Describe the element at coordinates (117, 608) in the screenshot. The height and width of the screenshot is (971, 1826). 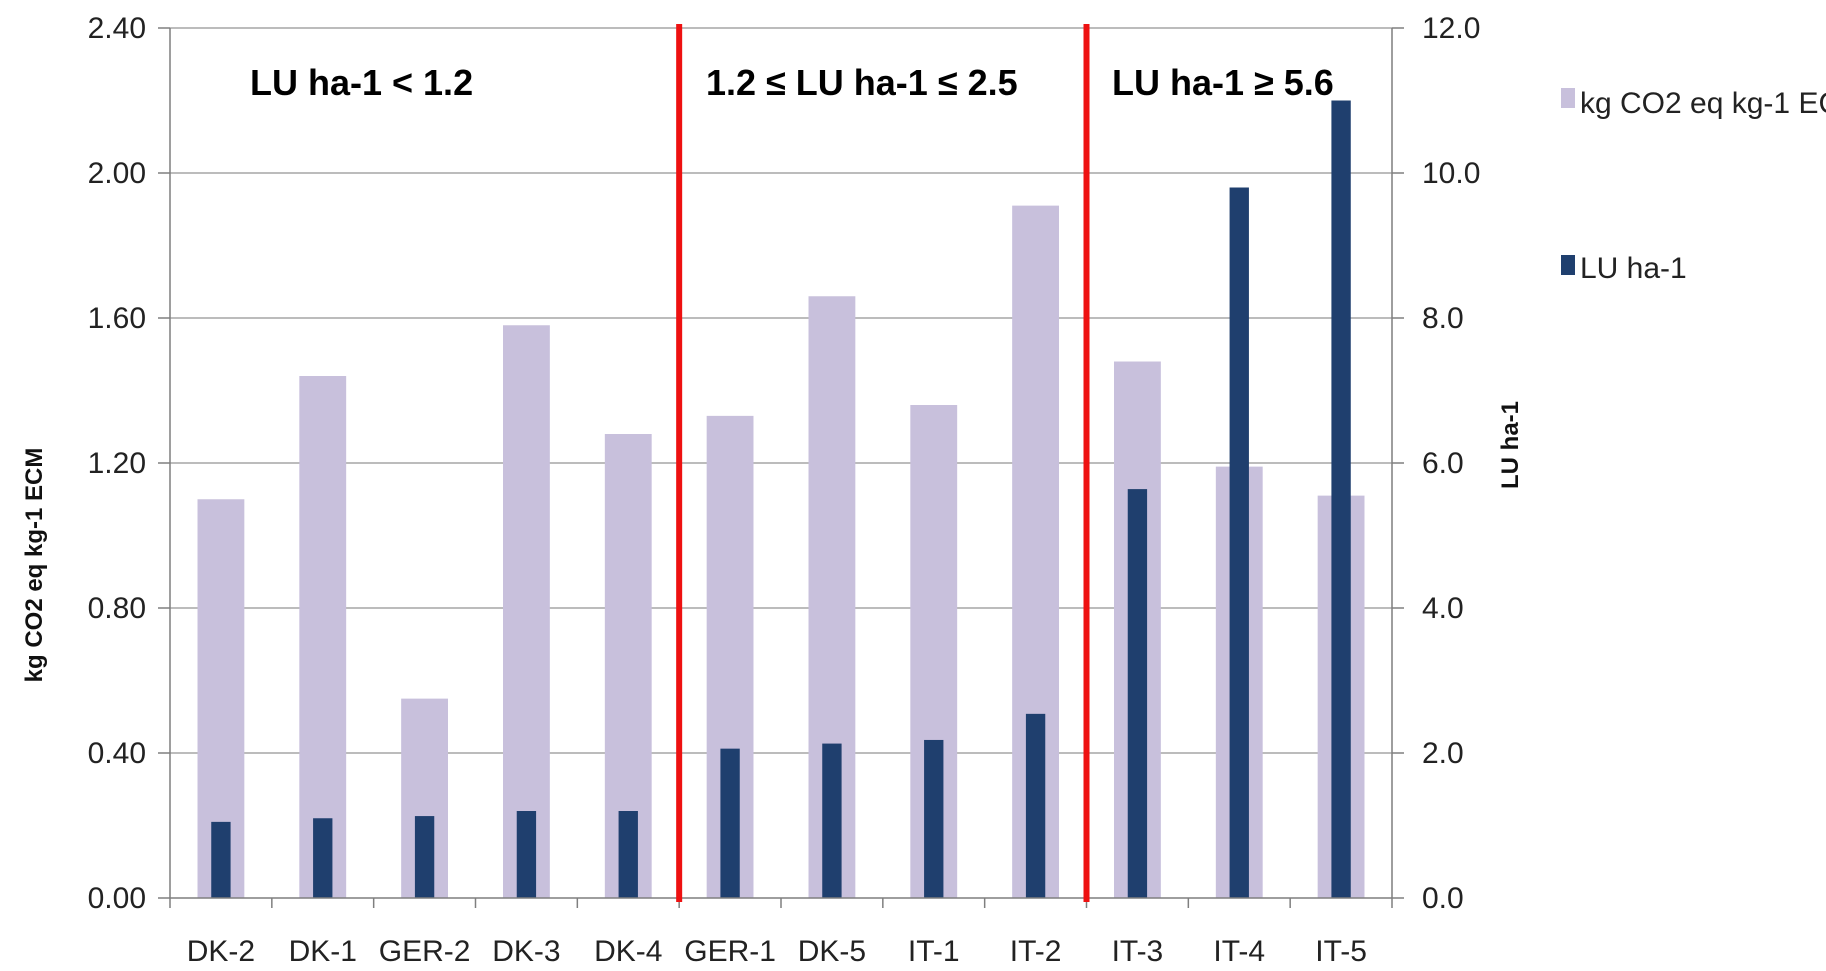
I see `y-tick-label-left: 0.80` at that location.